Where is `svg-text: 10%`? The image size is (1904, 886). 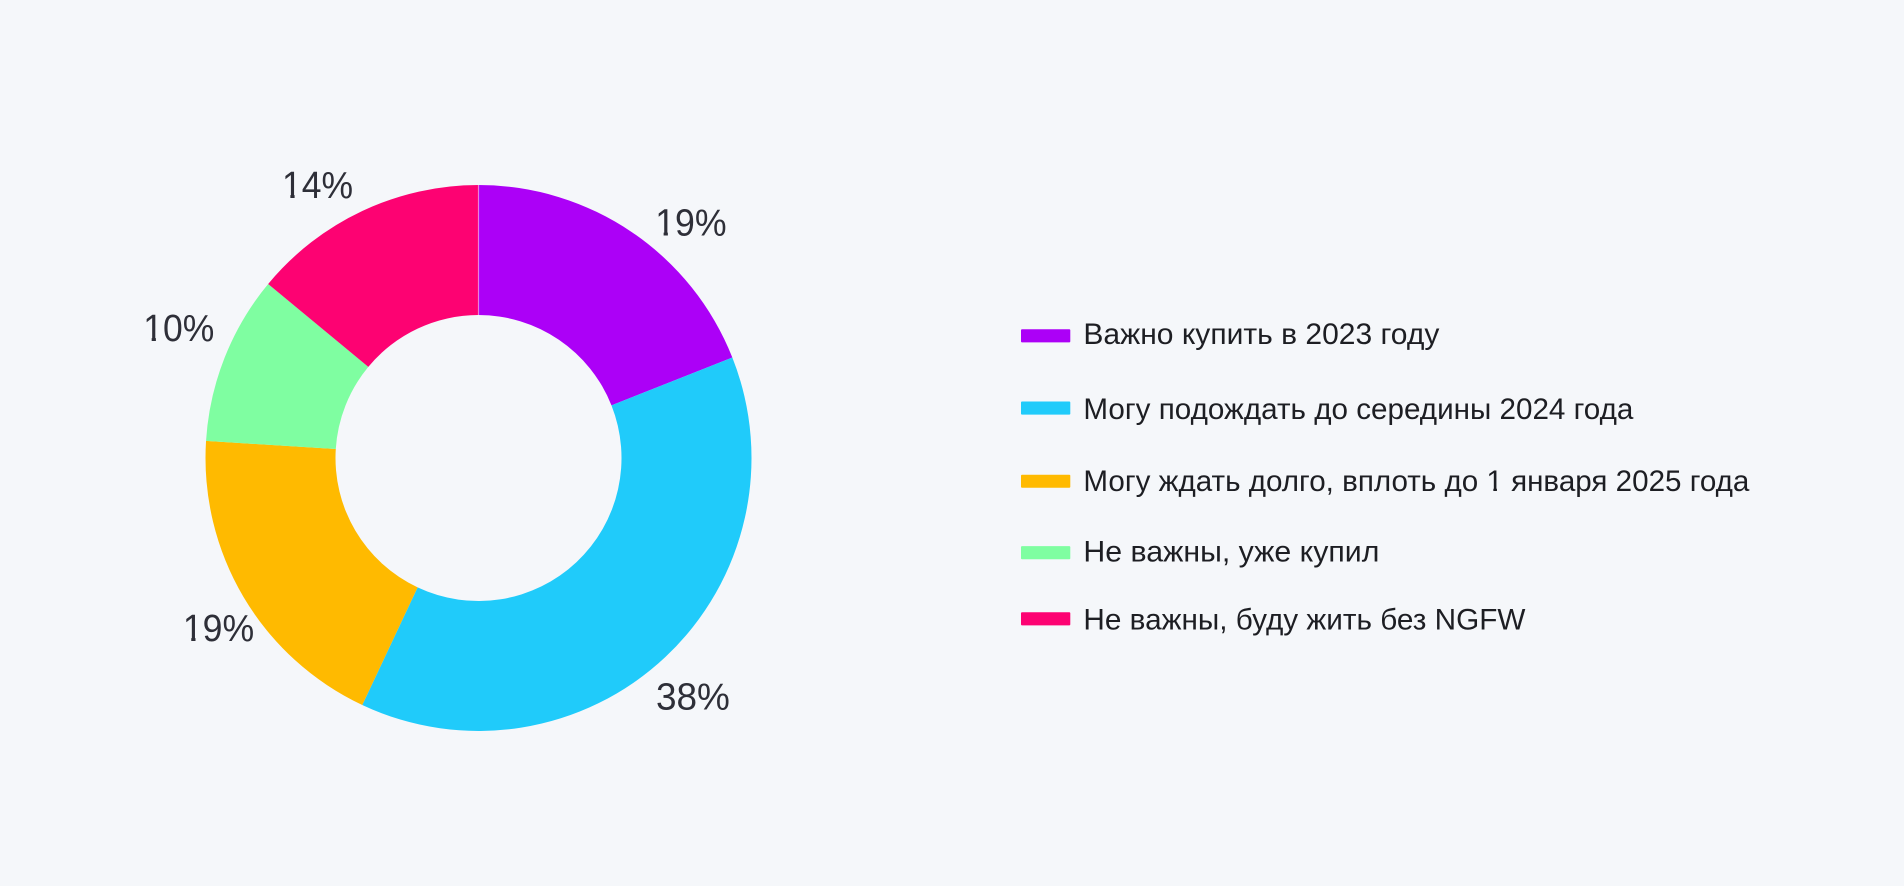
svg-text: 10% is located at coordinates (178, 329).